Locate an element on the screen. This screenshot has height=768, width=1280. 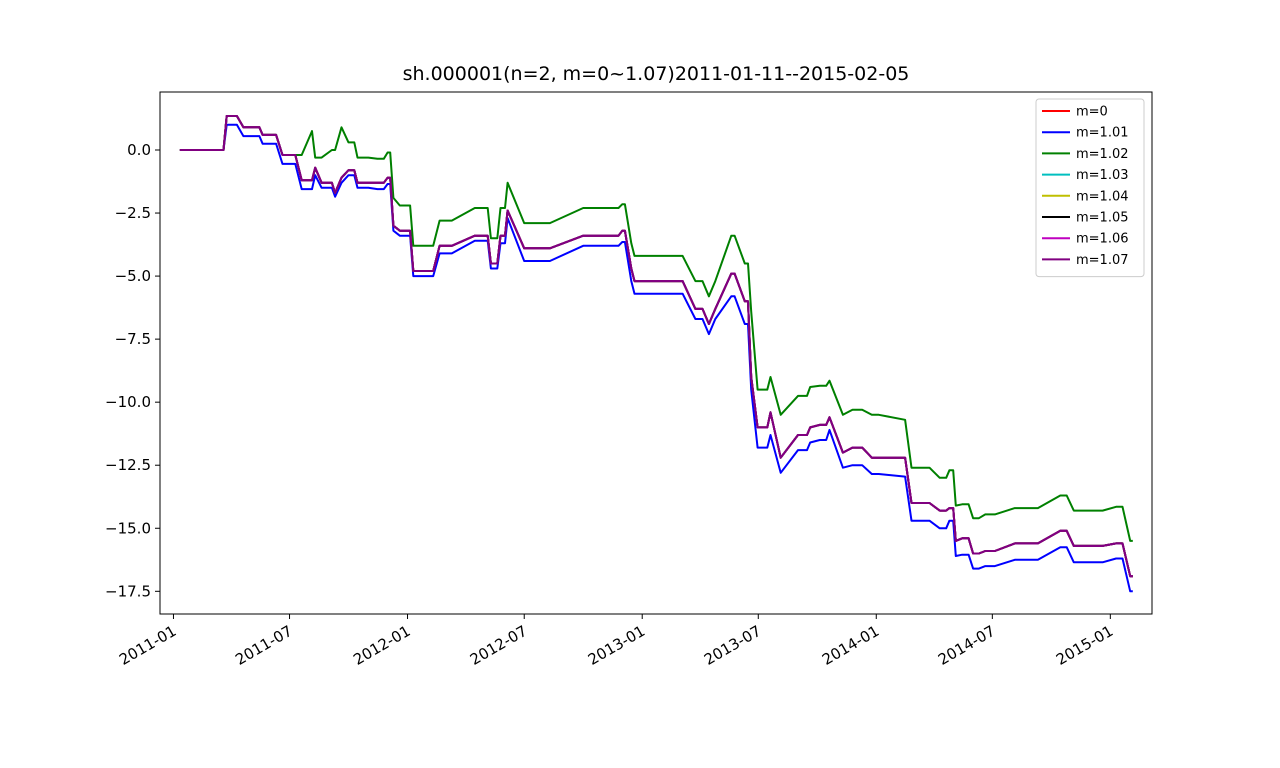
y-axis: 0.0 −2.5 −5.0 −7.5 −10.0 −12.5 −15.0 −17.5 is located at coordinates (132, 370).